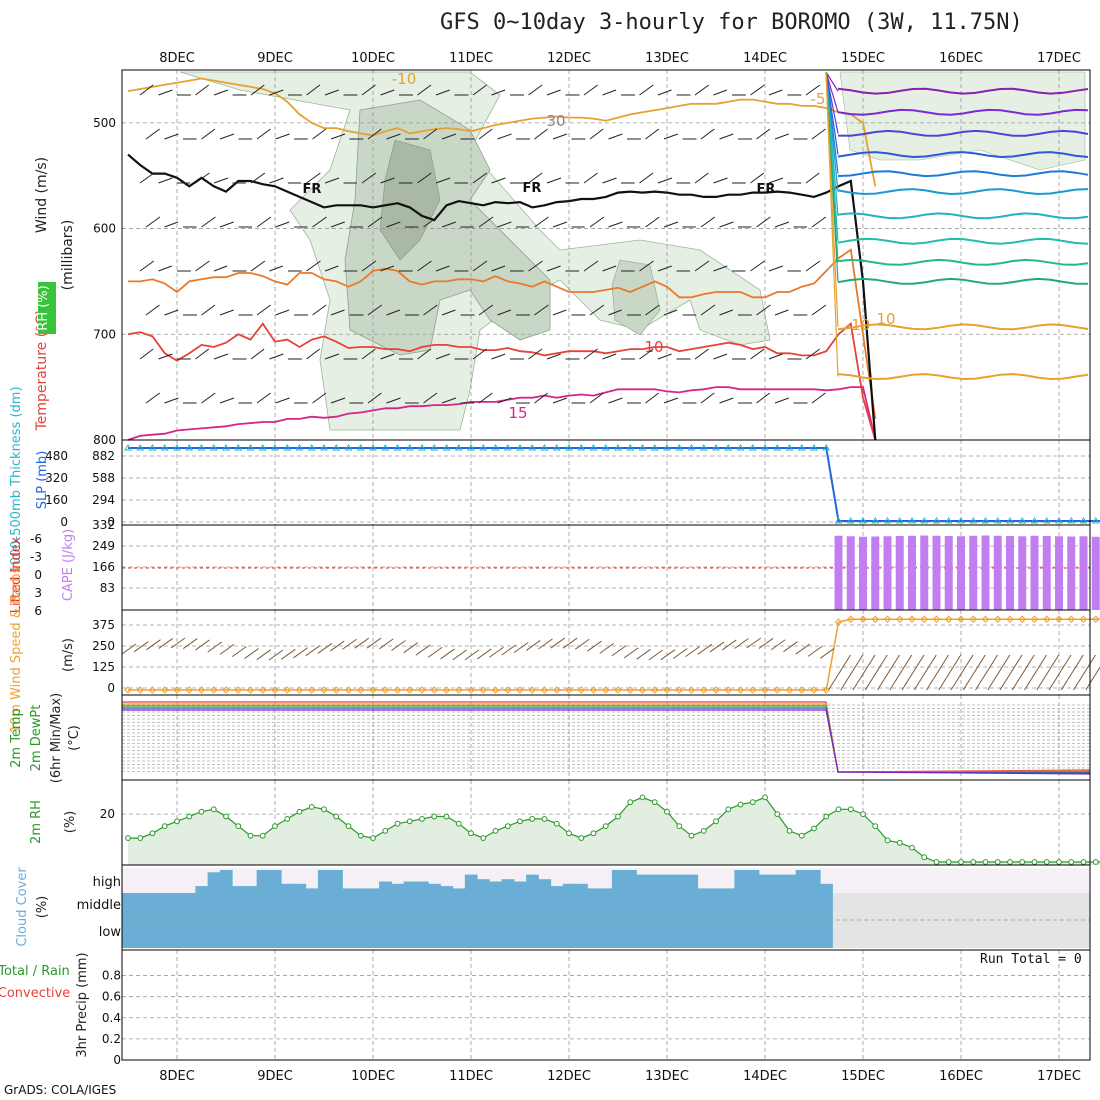 The height and width of the screenshot is (1100, 1100). Describe the element at coordinates (103, 546) in the screenshot. I see `cape-tick-label: 249` at that location.